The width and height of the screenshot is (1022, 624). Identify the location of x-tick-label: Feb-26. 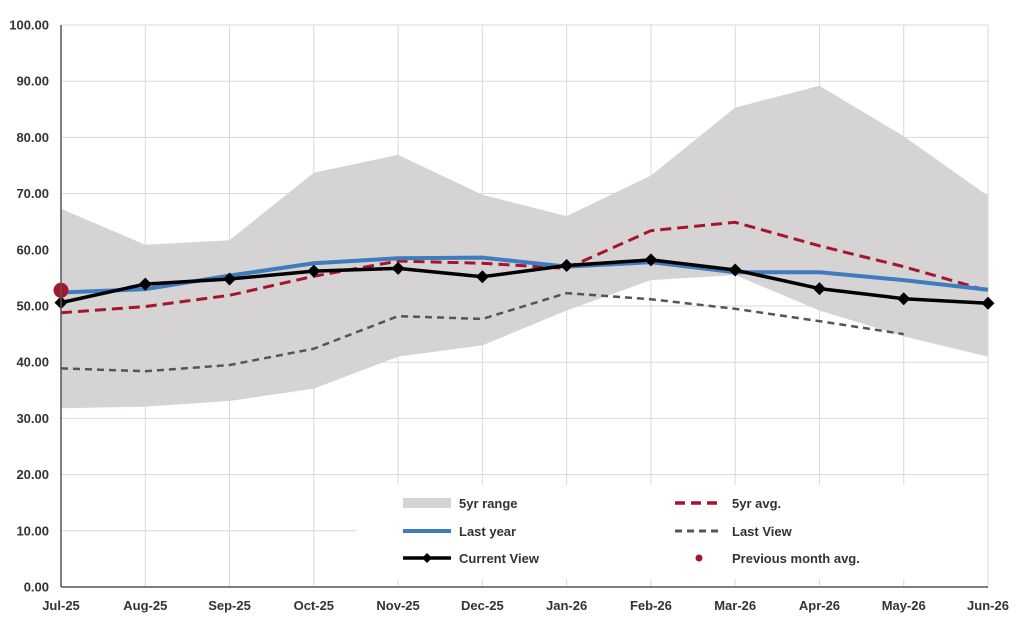
(651, 605).